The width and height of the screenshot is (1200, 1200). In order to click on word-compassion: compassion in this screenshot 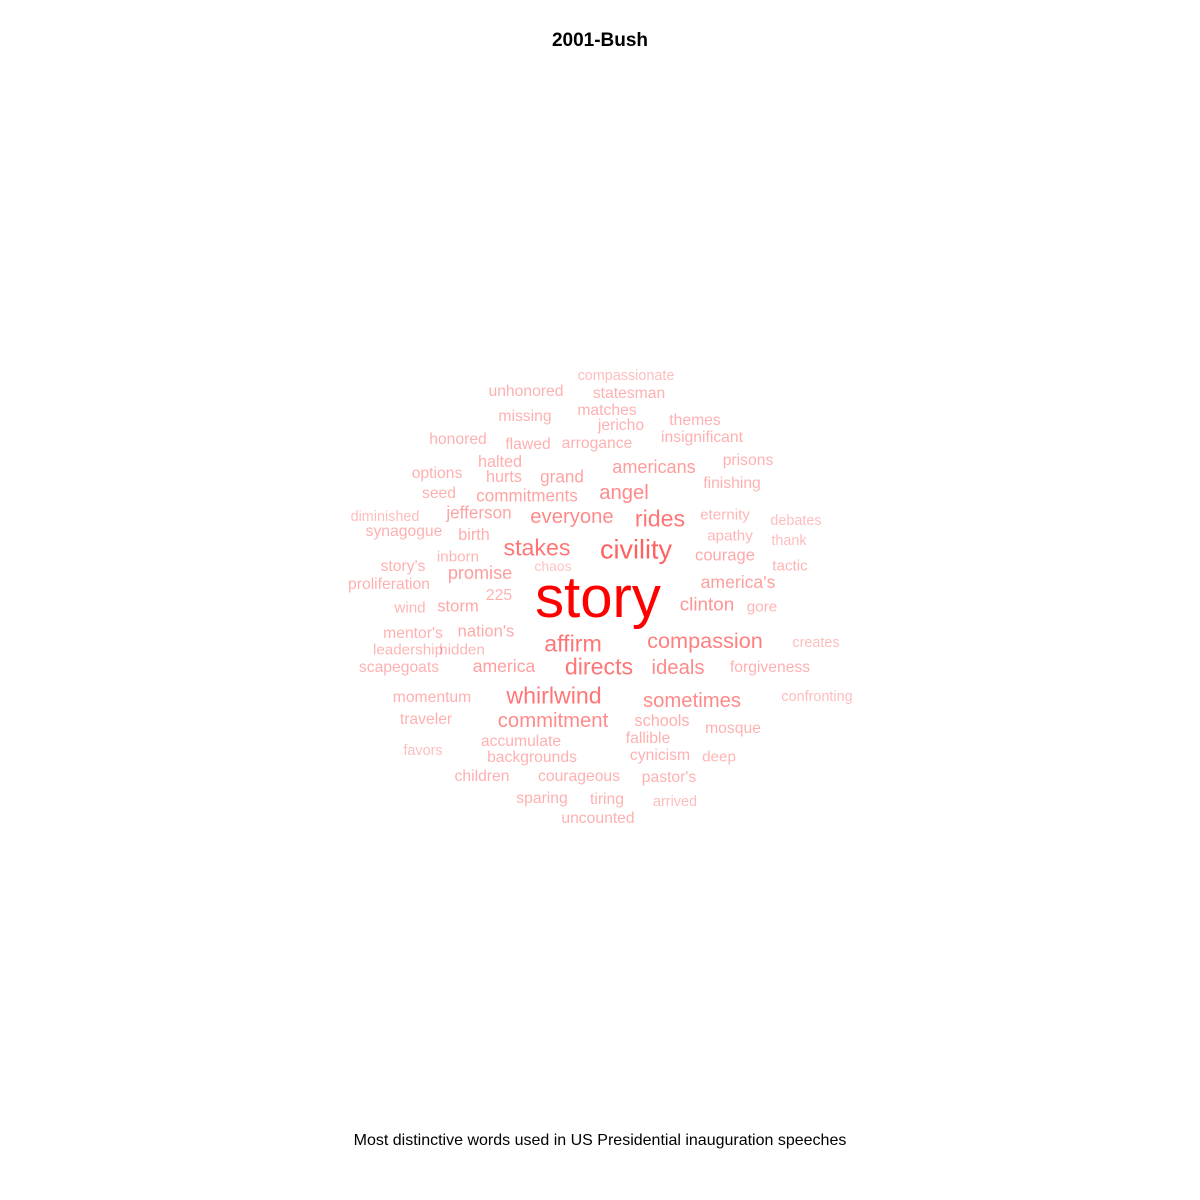, I will do `click(705, 641)`.